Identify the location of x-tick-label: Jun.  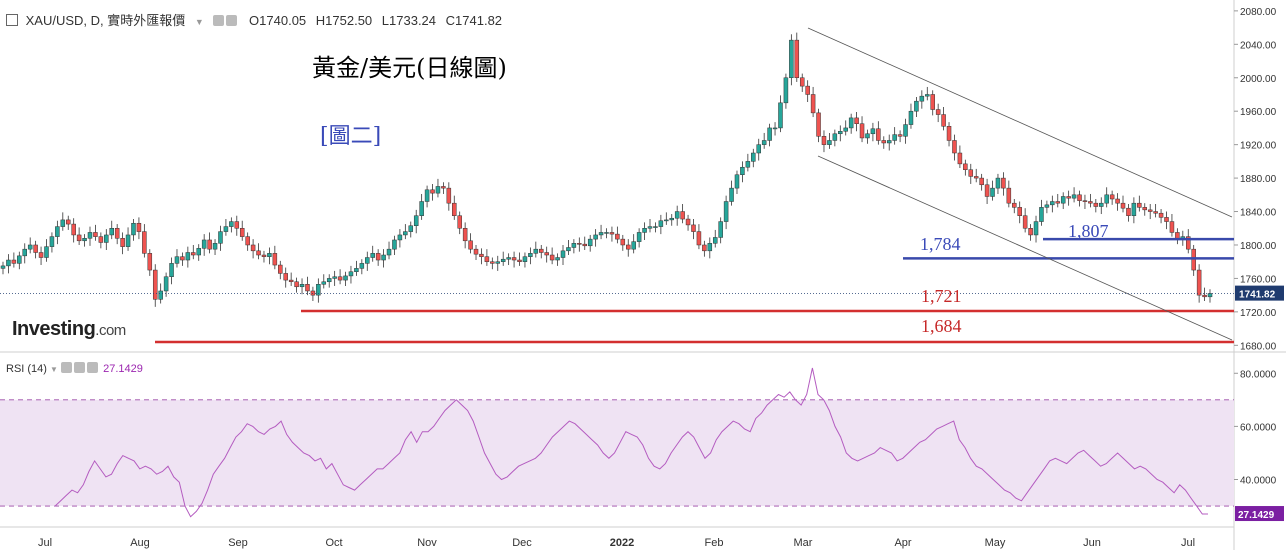
(1092, 543).